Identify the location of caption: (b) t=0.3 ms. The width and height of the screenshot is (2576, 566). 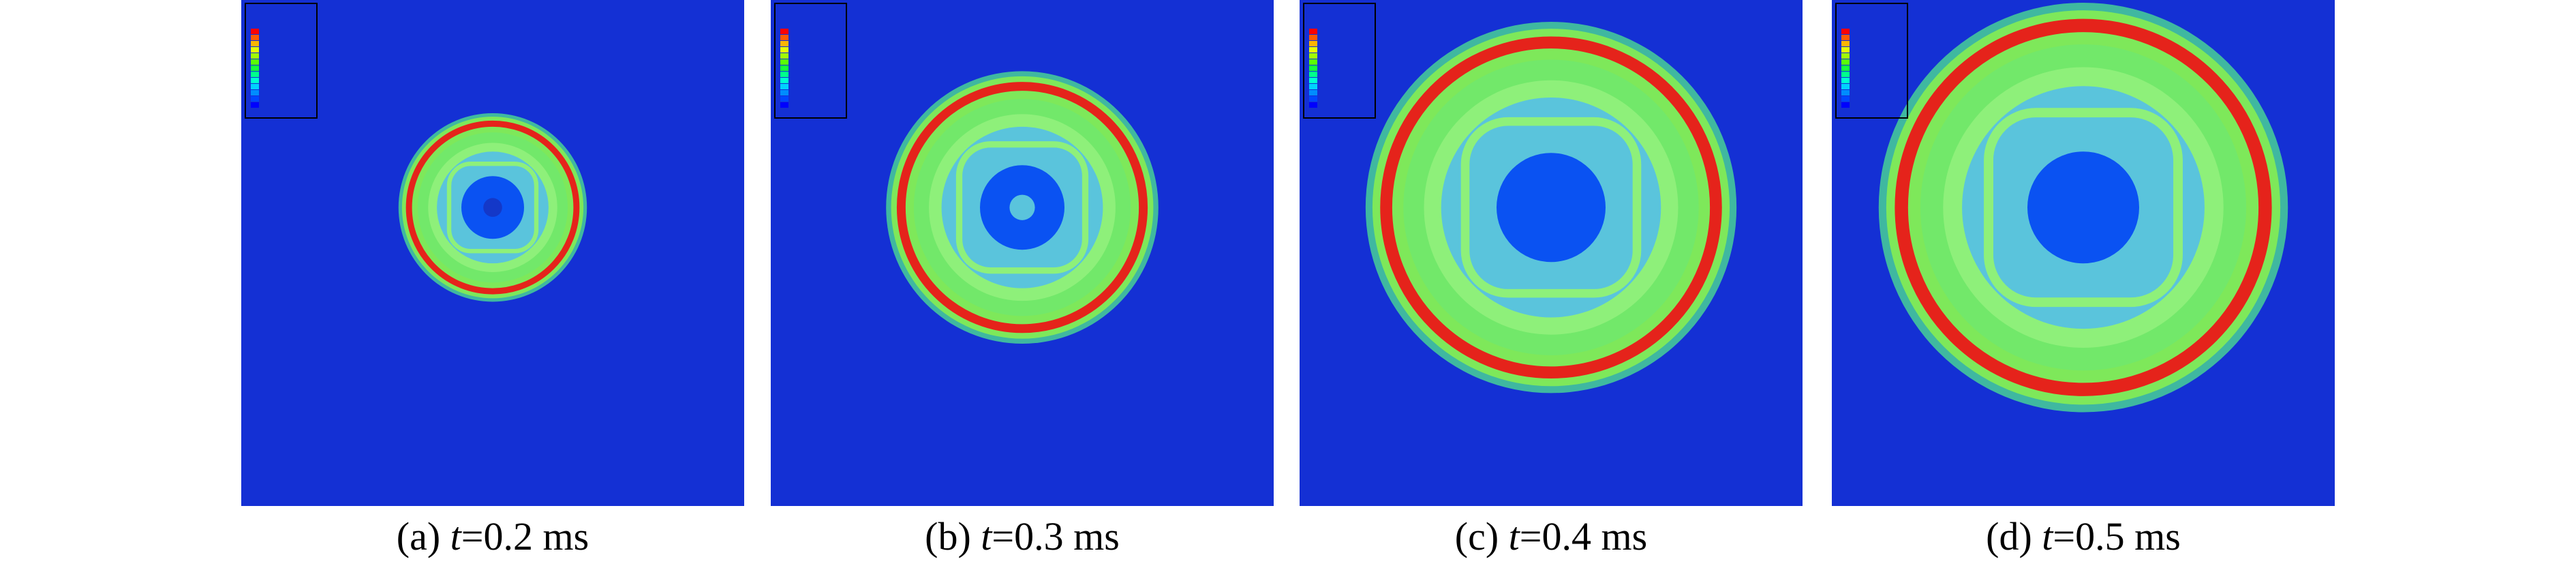
(1022, 536).